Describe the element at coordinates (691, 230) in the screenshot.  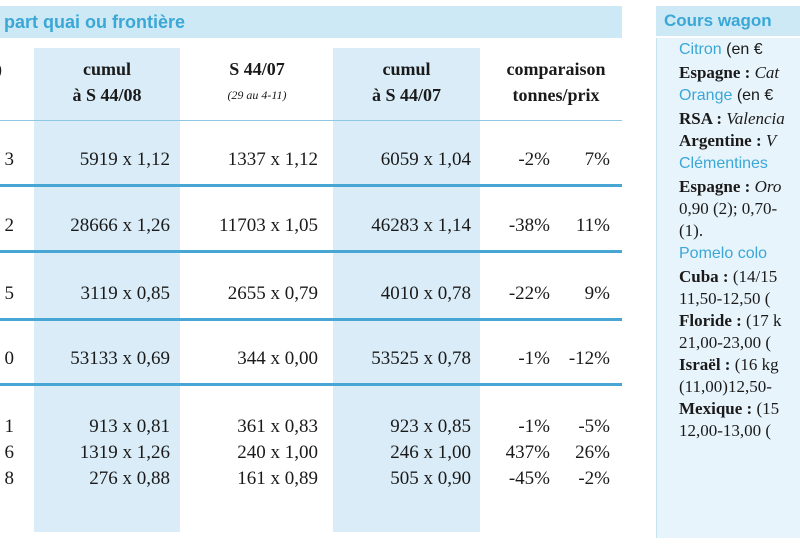
I see `price-line: (1).` at that location.